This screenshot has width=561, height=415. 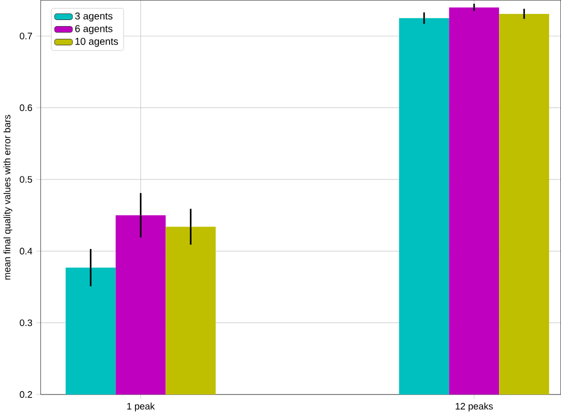 I want to click on y-tick-label: 0.2, so click(x=26, y=394).